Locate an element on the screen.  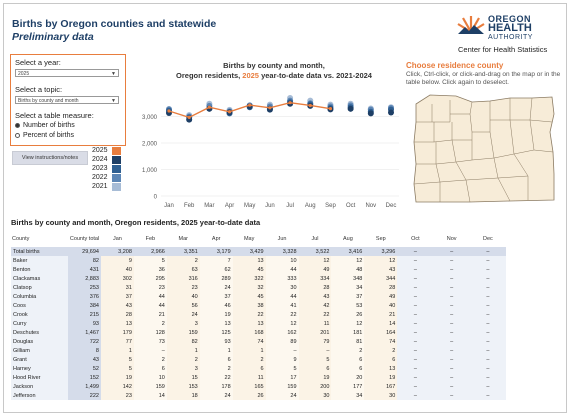
year-label: Select a year: is located at coordinates (38, 62).